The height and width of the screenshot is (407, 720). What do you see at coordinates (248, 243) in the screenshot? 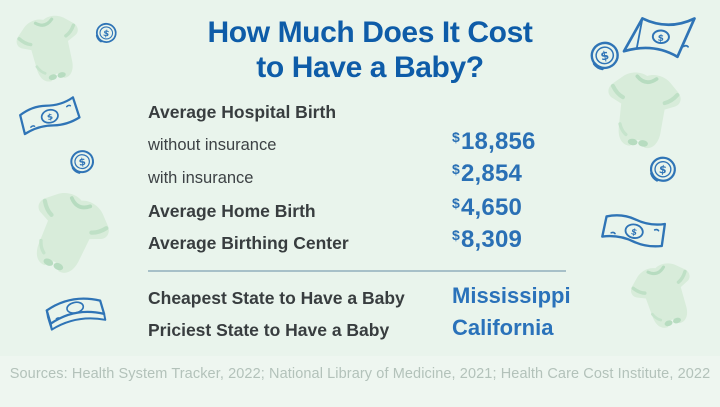
I see `label-average-birthing-center: Average Birthing Center` at bounding box center [248, 243].